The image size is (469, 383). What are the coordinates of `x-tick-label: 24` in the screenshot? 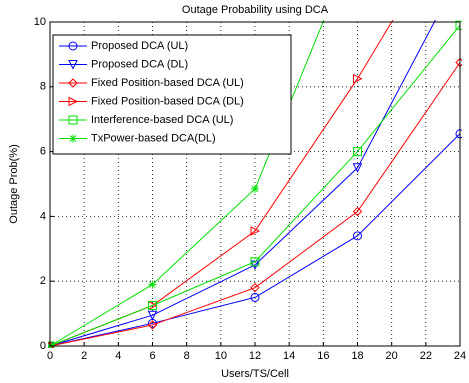 It's located at (460, 356).